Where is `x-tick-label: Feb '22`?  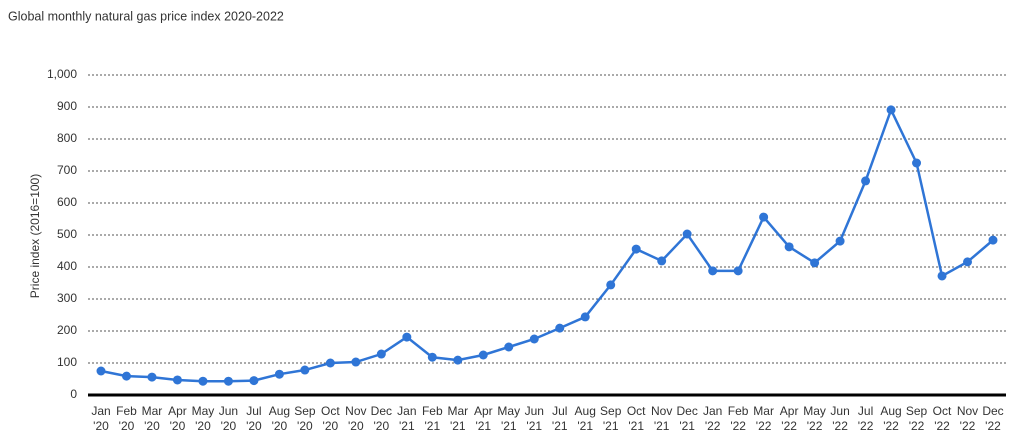
x-tick-label: Feb '22 is located at coordinates (738, 418).